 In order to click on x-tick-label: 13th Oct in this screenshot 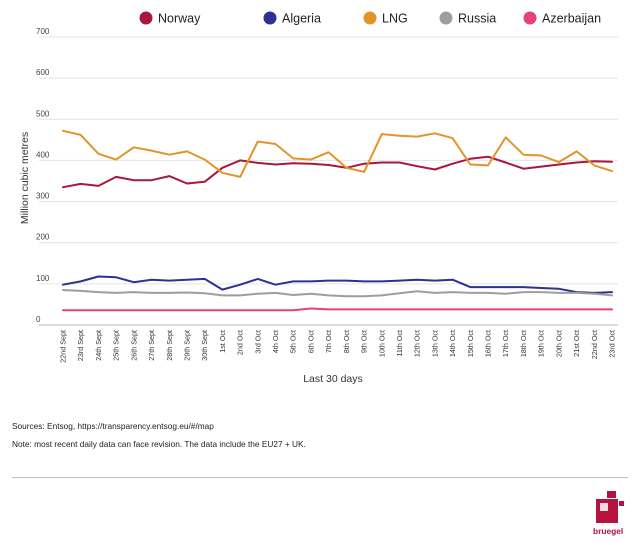, I will do `click(434, 343)`.